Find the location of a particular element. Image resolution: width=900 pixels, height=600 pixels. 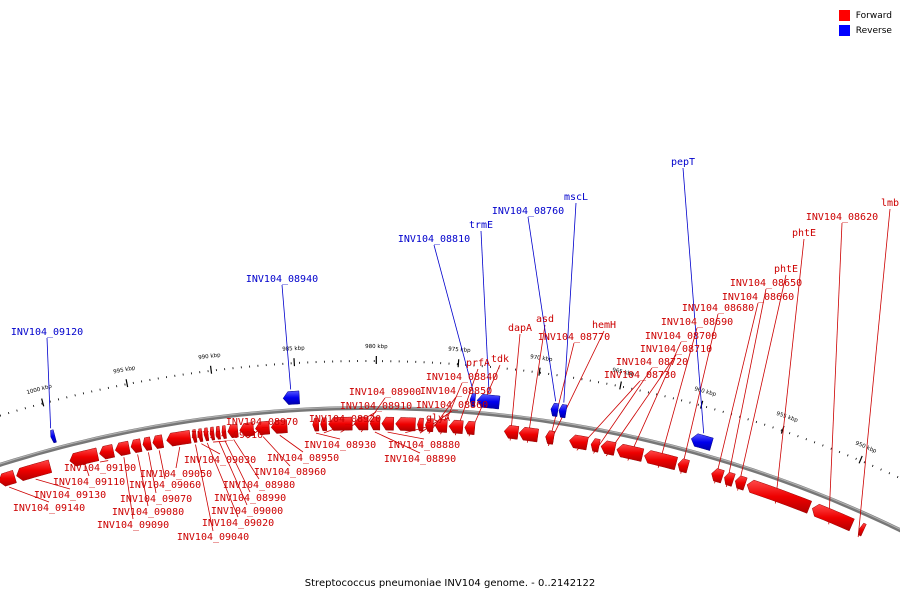

forward-gene-label: INV104_09060 is located at coordinates (165, 485).